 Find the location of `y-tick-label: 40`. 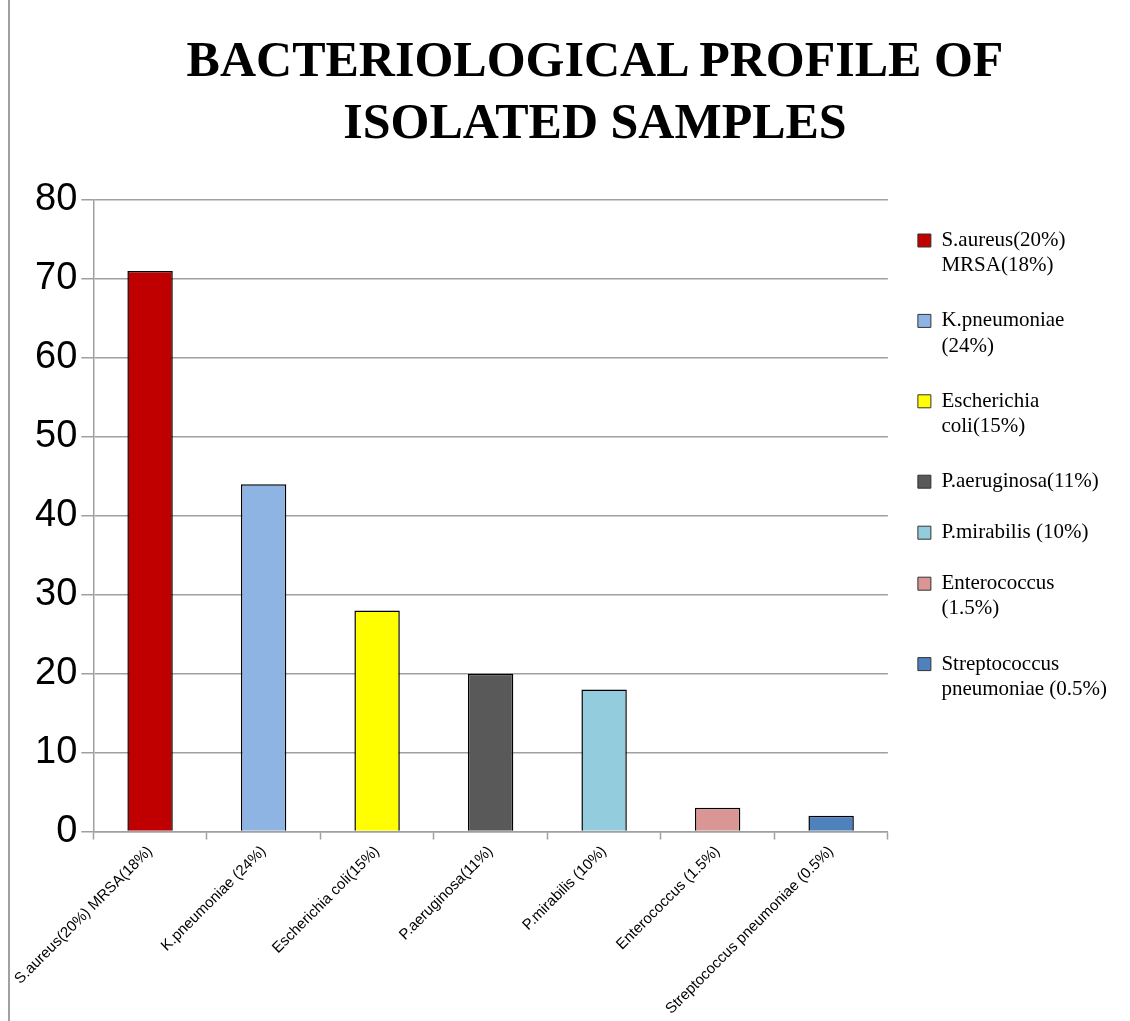

y-tick-label: 40 is located at coordinates (56, 513).